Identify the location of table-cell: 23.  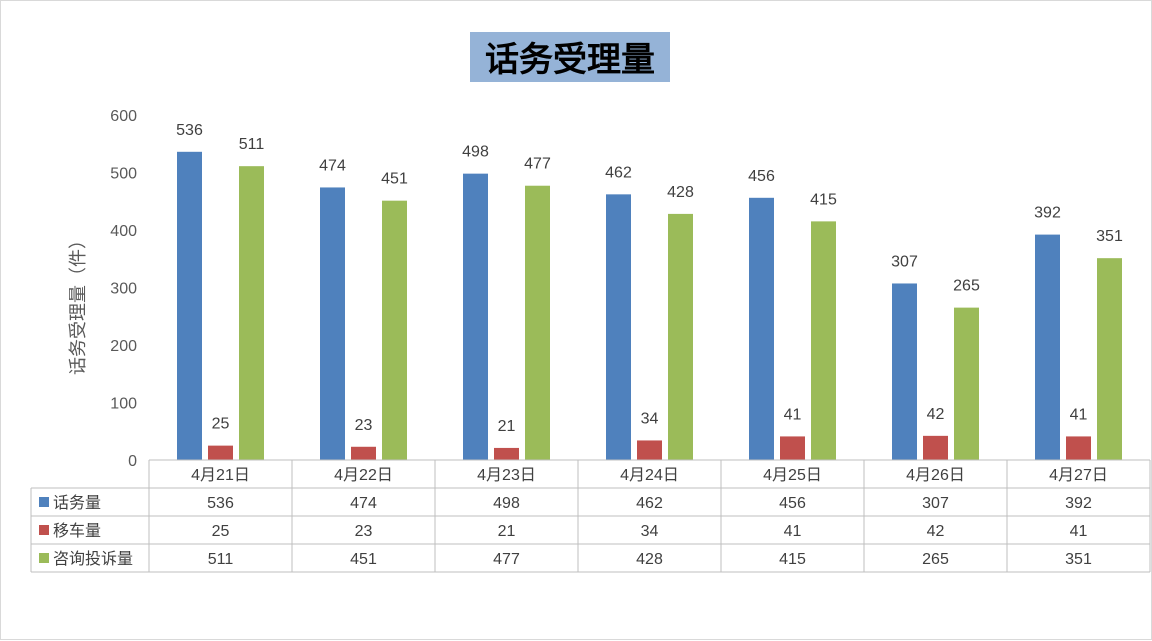
(364, 531).